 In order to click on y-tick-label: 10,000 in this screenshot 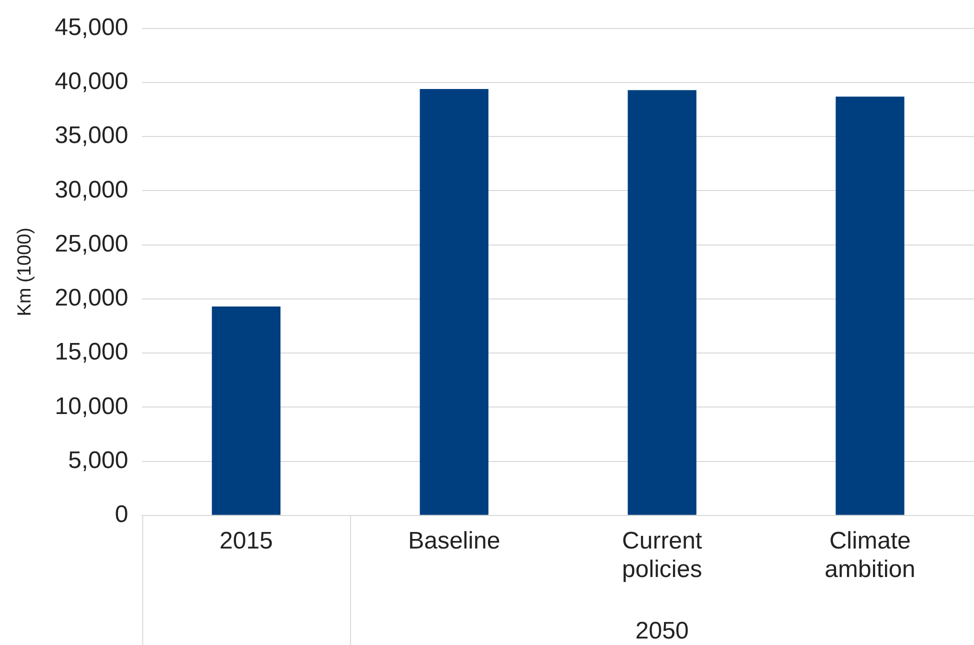, I will do `click(91, 406)`.